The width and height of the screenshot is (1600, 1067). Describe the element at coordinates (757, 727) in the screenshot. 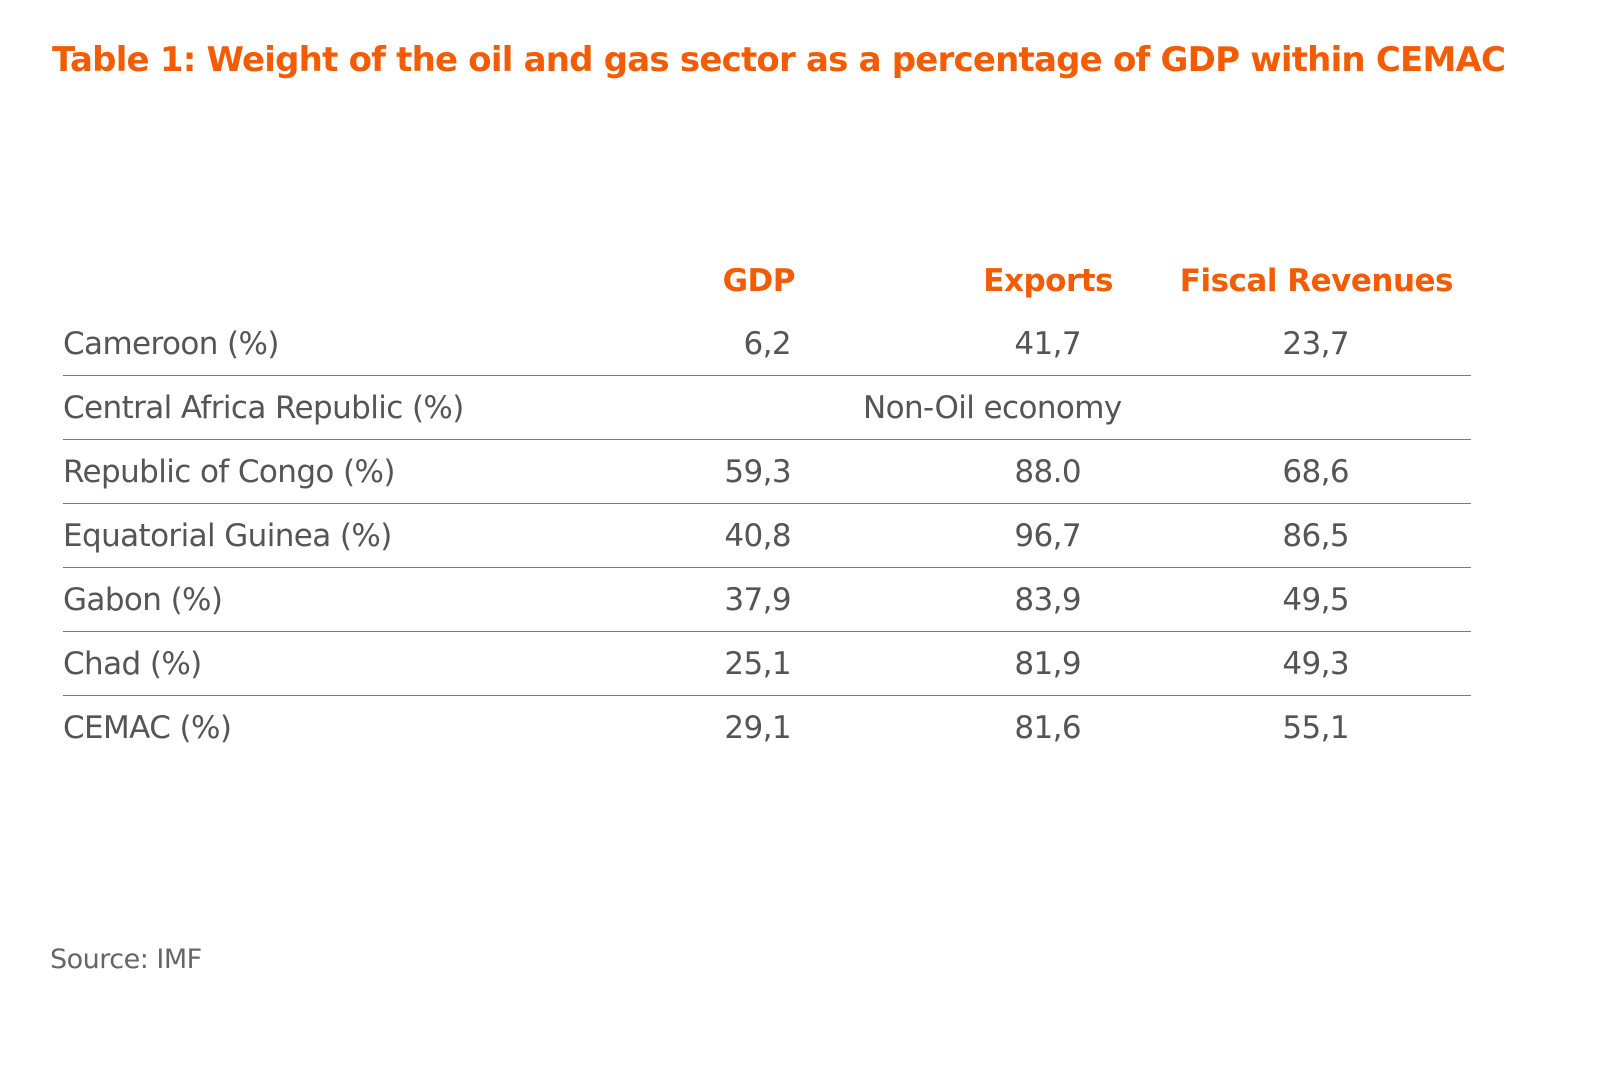

I see `gdp-value: 29,1` at that location.